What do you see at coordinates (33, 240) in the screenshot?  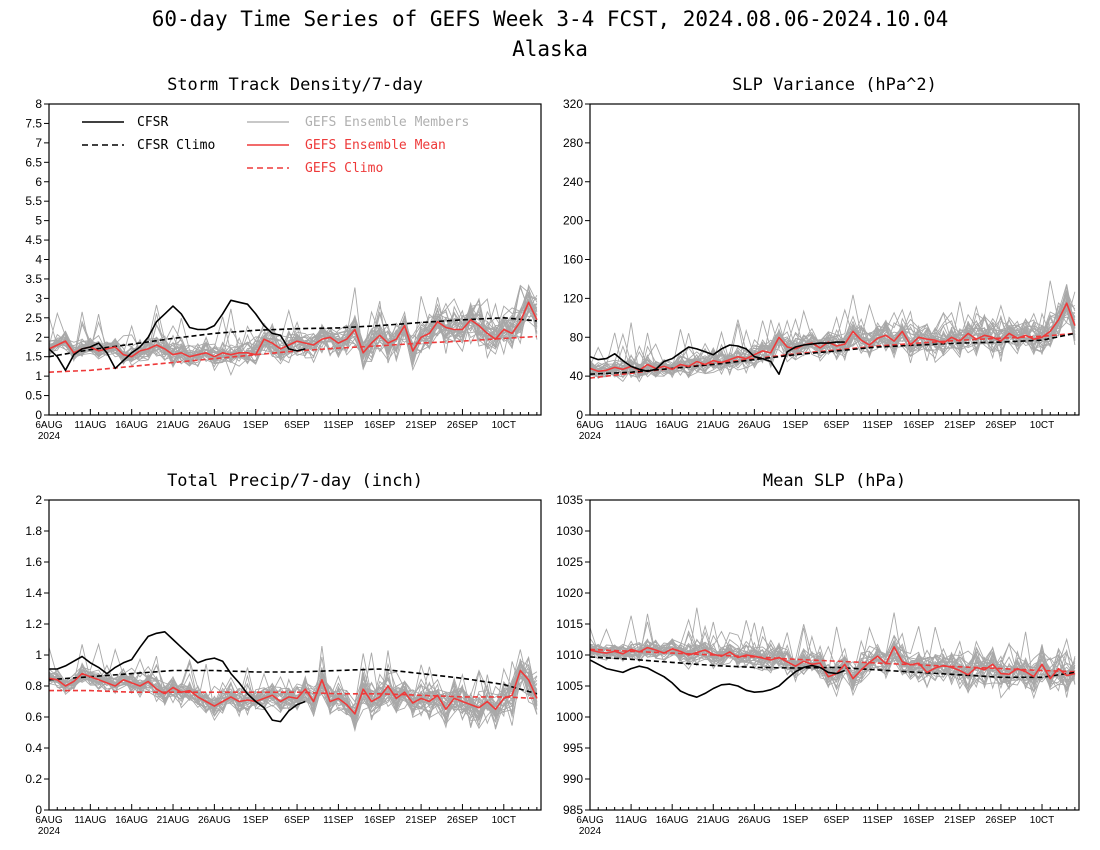 I see `y-tick-label: 4.5` at bounding box center [33, 240].